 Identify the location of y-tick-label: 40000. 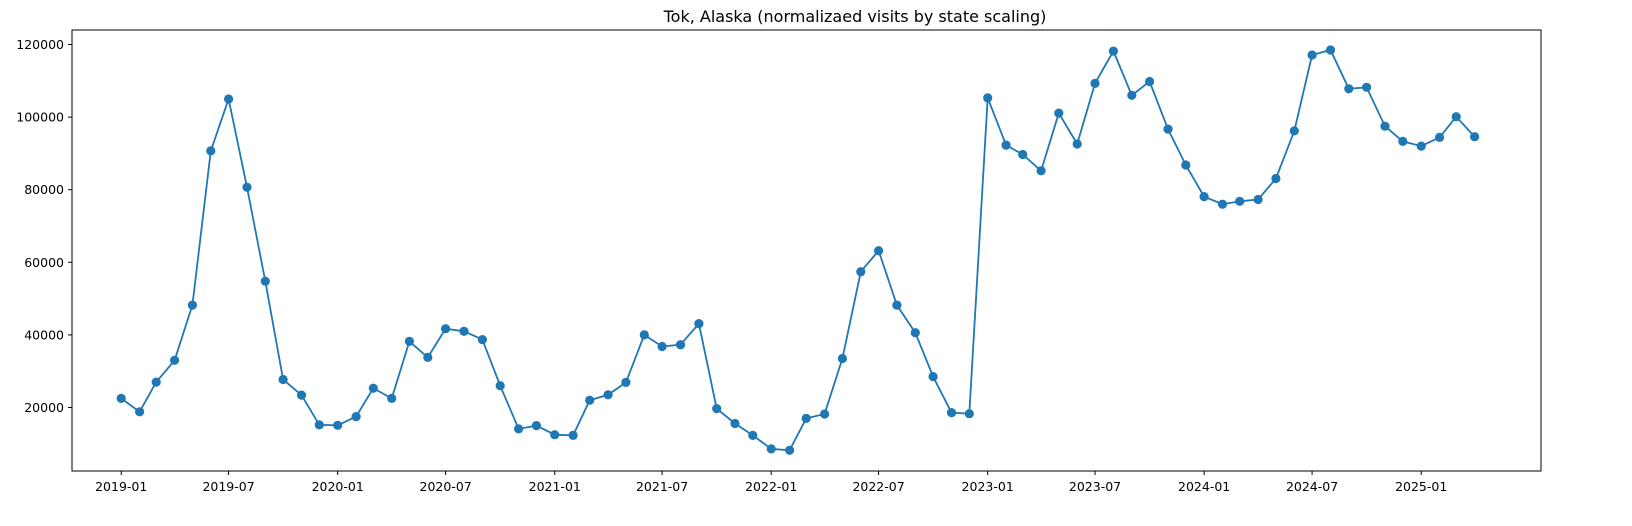
(44, 334).